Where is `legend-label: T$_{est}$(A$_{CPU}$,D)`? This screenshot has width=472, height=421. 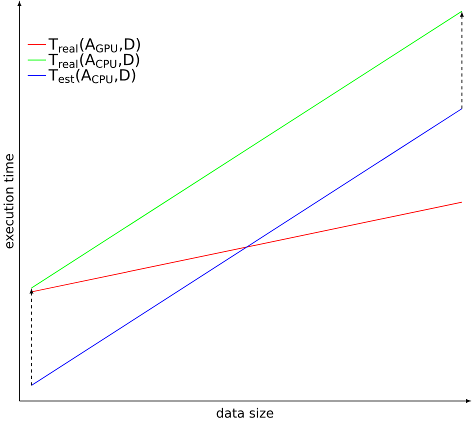 legend-label: T$_{est}$(A$_{CPU}$,D) is located at coordinates (92, 76).